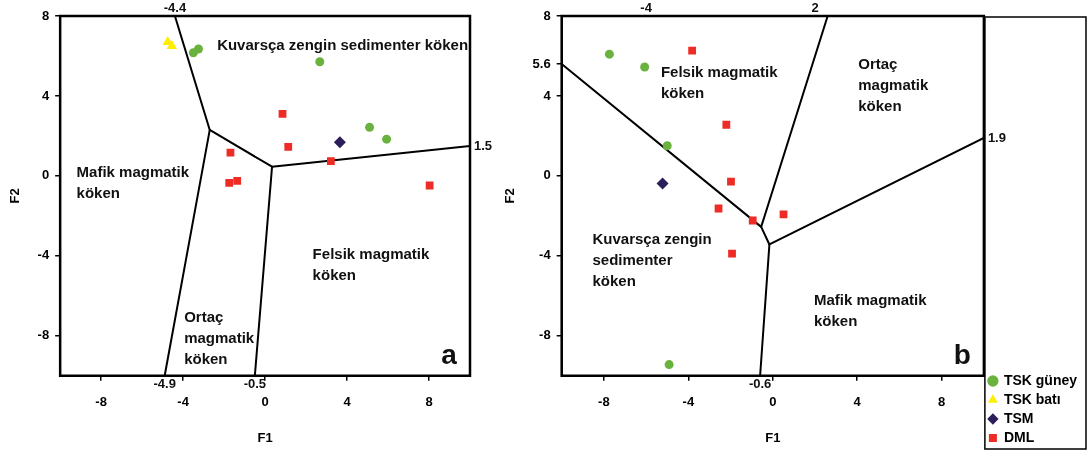 The image size is (1089, 454). What do you see at coordinates (449, 354) in the screenshot?
I see `annotation: a` at bounding box center [449, 354].